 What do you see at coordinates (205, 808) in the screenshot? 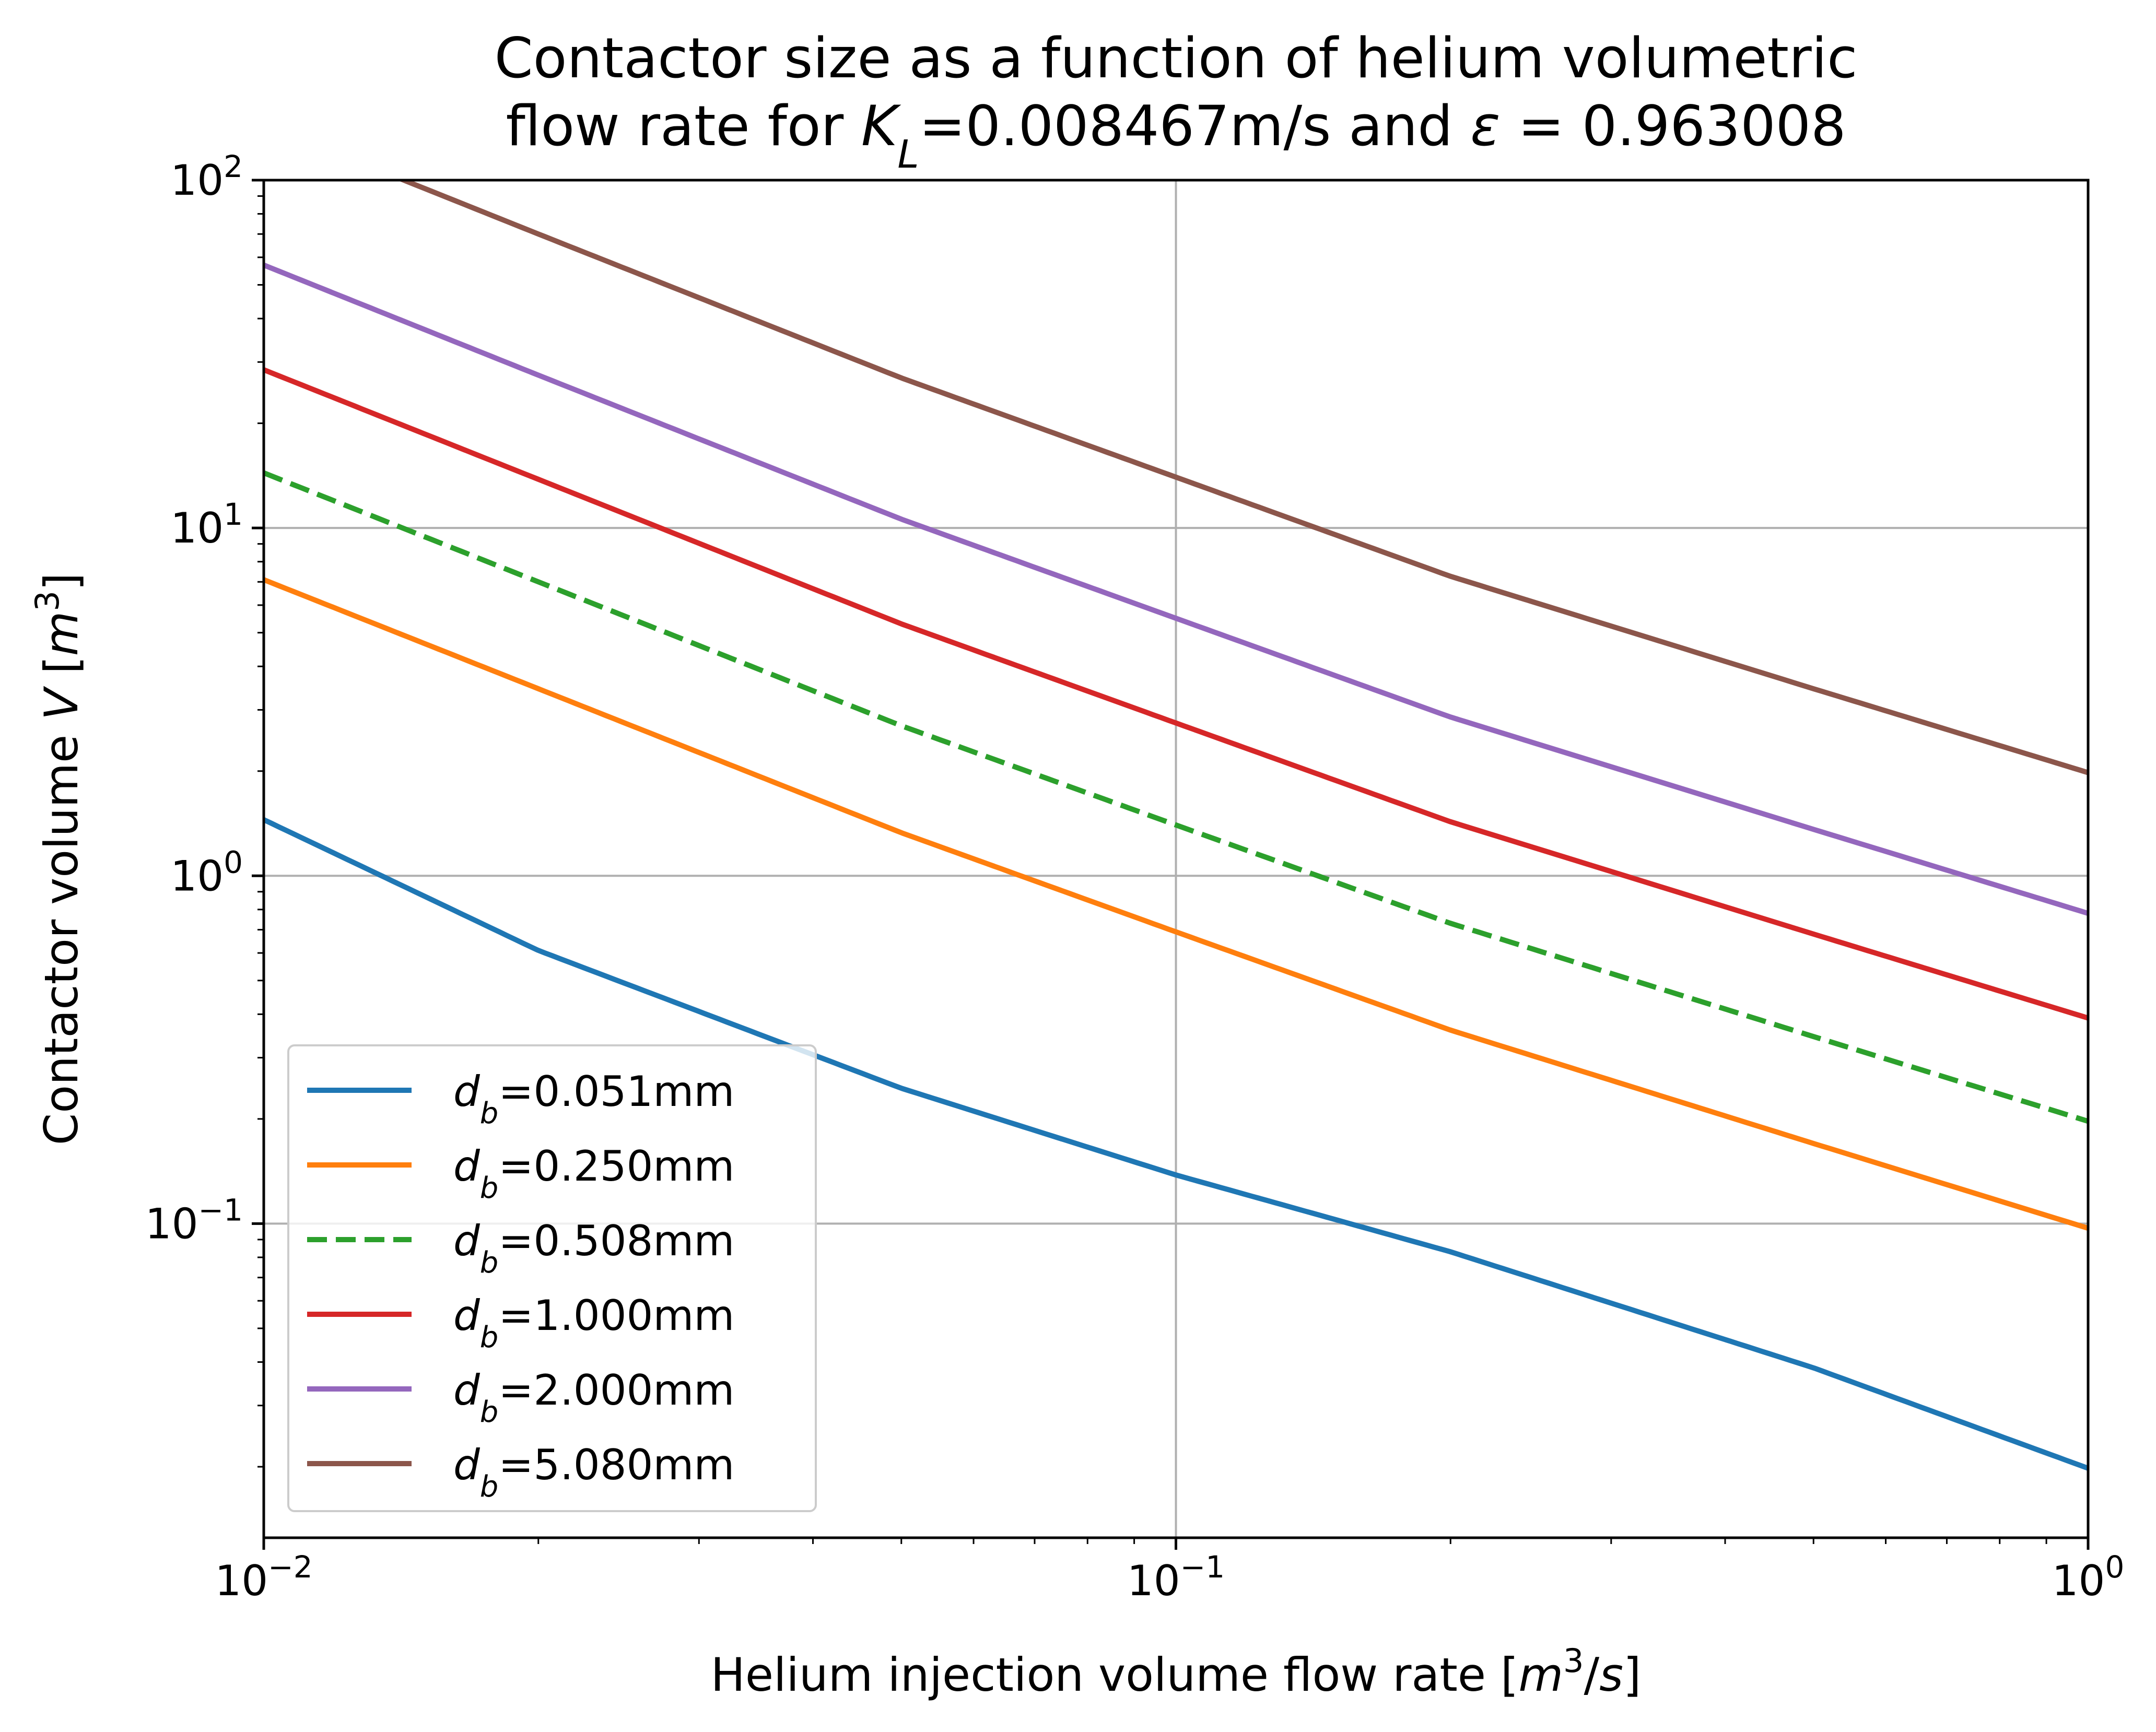
I see `y-axis: 10⁻¹ 10⁰ 10¹ 10²` at bounding box center [205, 808].